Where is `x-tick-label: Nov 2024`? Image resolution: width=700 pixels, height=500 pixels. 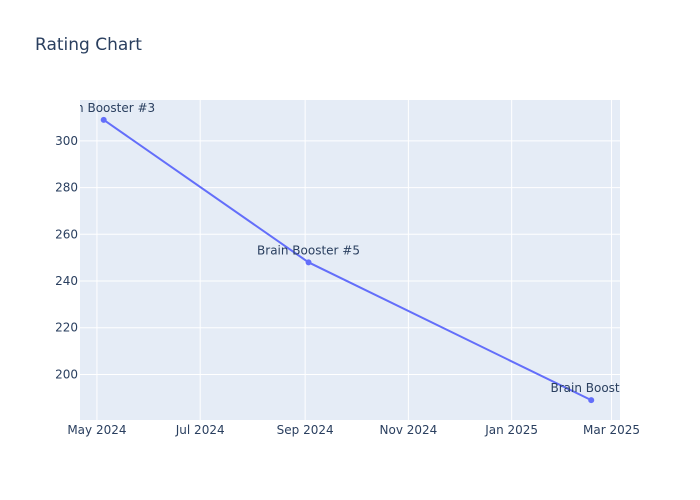 x-tick-label: Nov 2024 is located at coordinates (409, 430).